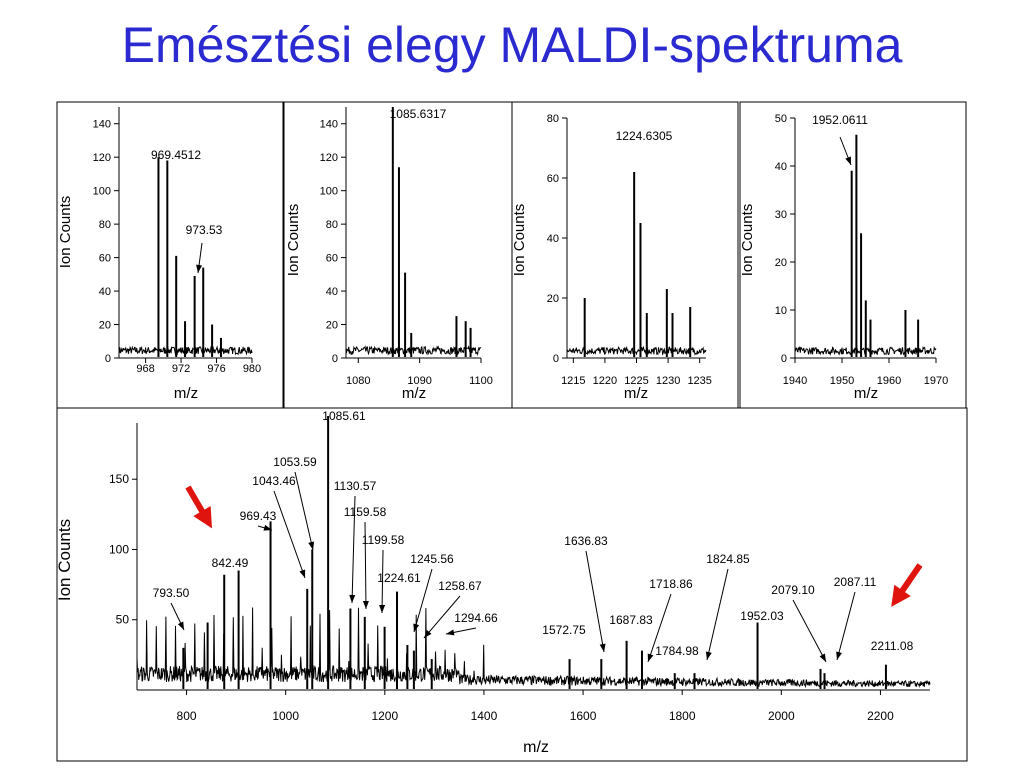  Describe the element at coordinates (793, 590) in the screenshot. I see `peak-label: 2079.10` at that location.